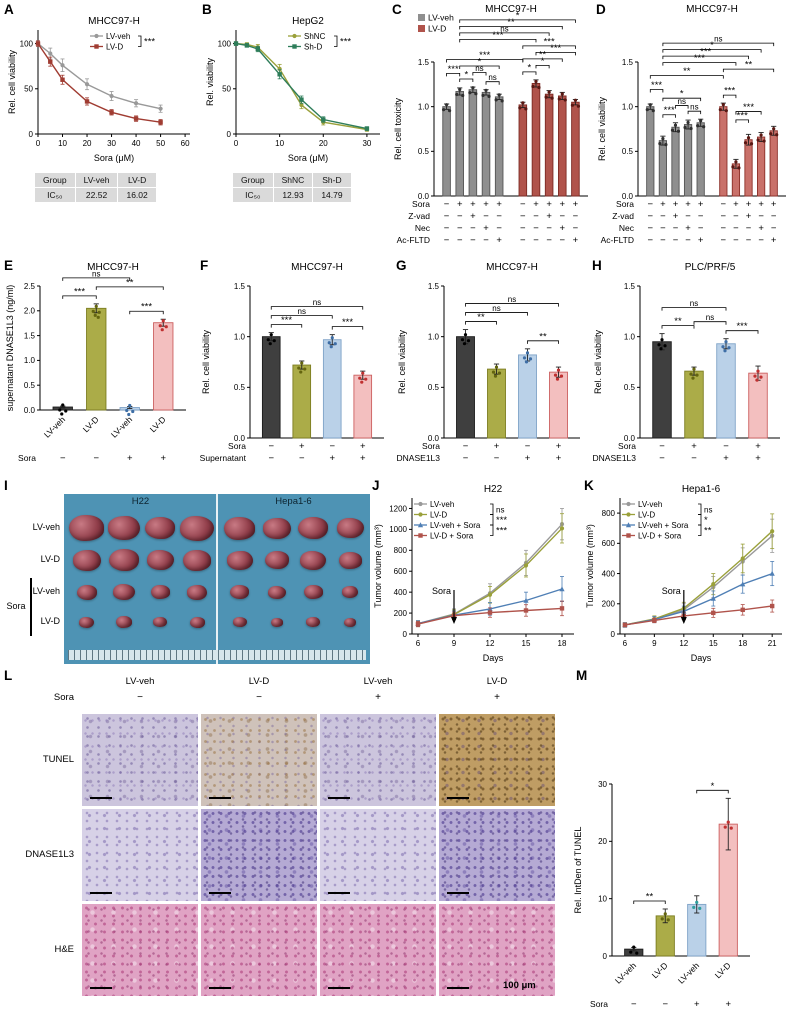  What do you see at coordinates (292, 187) in the screenshot?
I see `ic50-table: Group ShNC Sh-D IC₅₀ 12.93 14.79` at bounding box center [292, 187].